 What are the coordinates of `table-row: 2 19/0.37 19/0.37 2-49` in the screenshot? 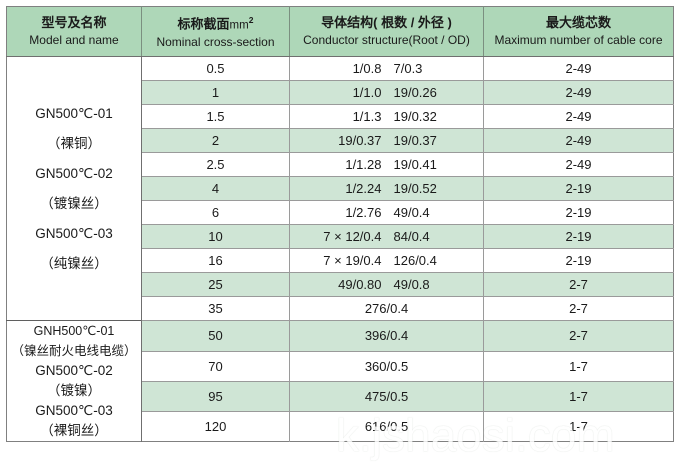 It's located at (340, 140).